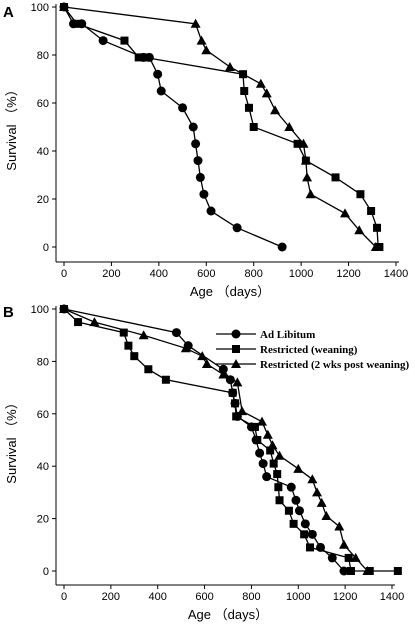 This screenshot has height=640, width=415. I want to click on x-tick-label: 400, so click(158, 597).